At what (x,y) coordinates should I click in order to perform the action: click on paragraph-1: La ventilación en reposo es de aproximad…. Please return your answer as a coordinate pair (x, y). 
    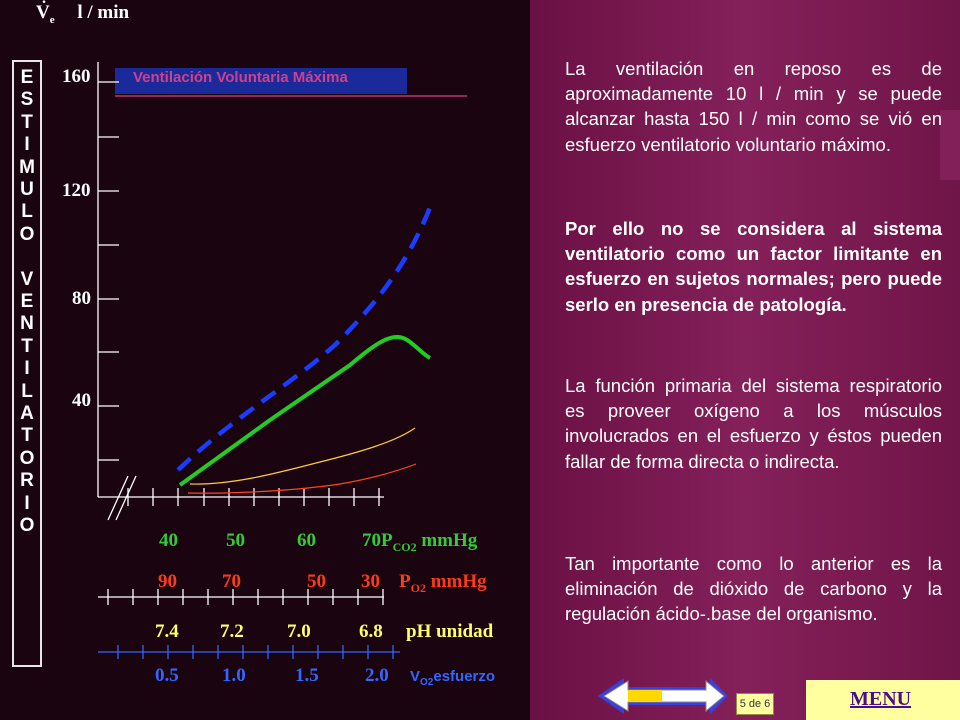
    Looking at the image, I should click on (753, 106).